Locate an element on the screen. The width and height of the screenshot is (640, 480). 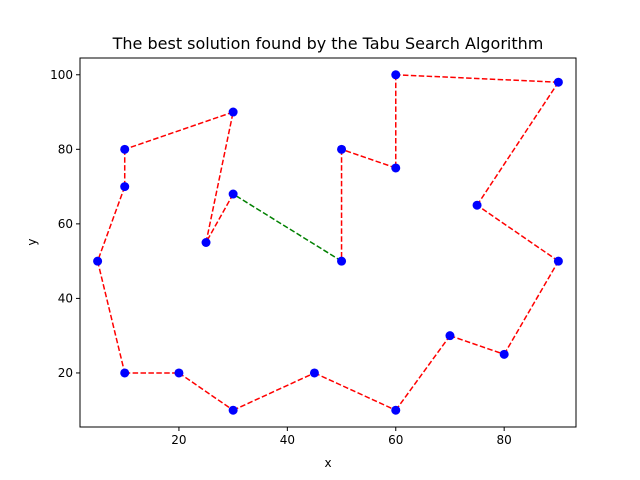
x-axis: 20 40 60 80 is located at coordinates (341, 437).